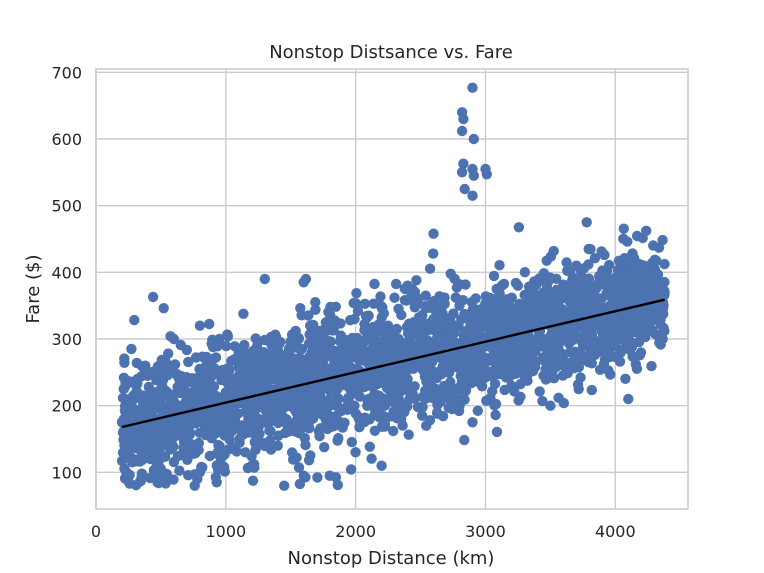 This screenshot has height=573, width=764. What do you see at coordinates (391, 558) in the screenshot?
I see `x-axis-title: Nonstop Distance (km)` at bounding box center [391, 558].